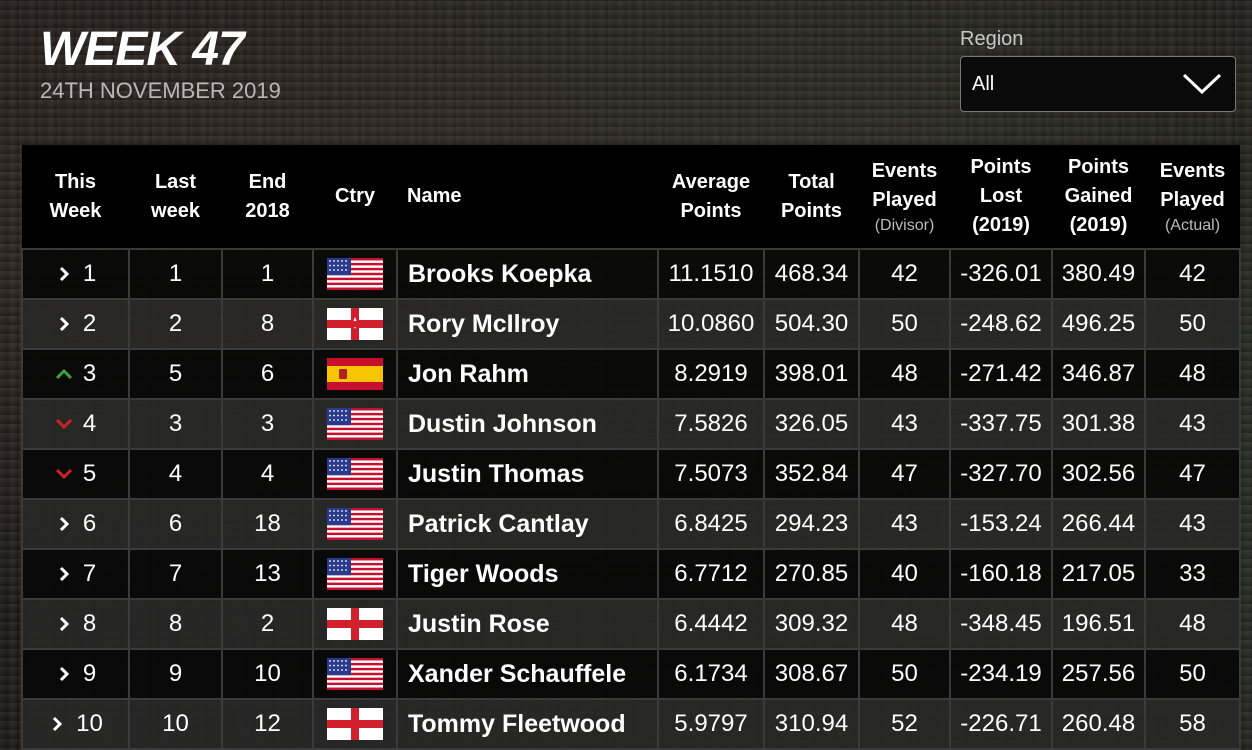 Image resolution: width=1252 pixels, height=750 pixels. I want to click on player-name-link: Justin Thomas, so click(527, 474).